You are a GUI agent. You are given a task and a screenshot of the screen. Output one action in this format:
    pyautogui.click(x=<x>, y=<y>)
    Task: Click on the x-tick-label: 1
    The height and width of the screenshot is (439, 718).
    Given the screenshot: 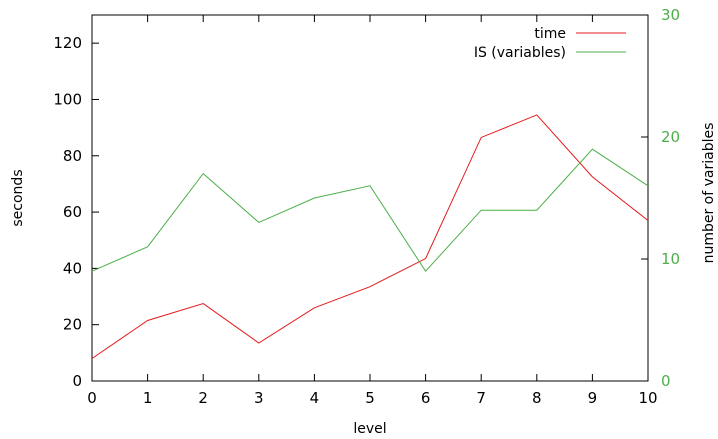 What is the action you would take?
    pyautogui.click(x=148, y=398)
    